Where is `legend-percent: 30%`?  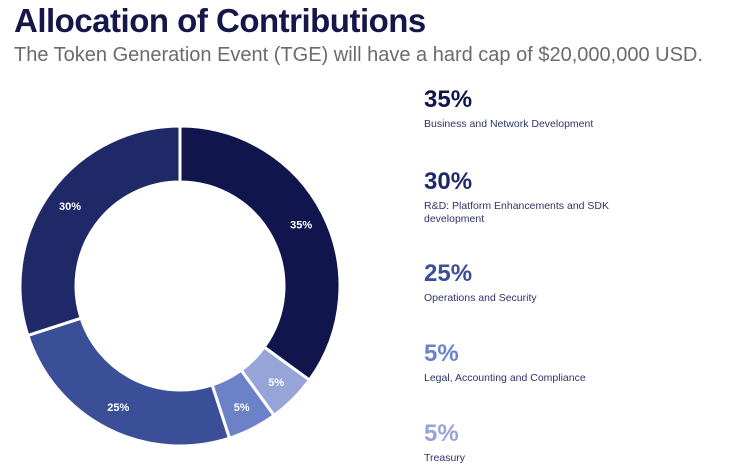
legend-percent: 30% is located at coordinates (448, 181).